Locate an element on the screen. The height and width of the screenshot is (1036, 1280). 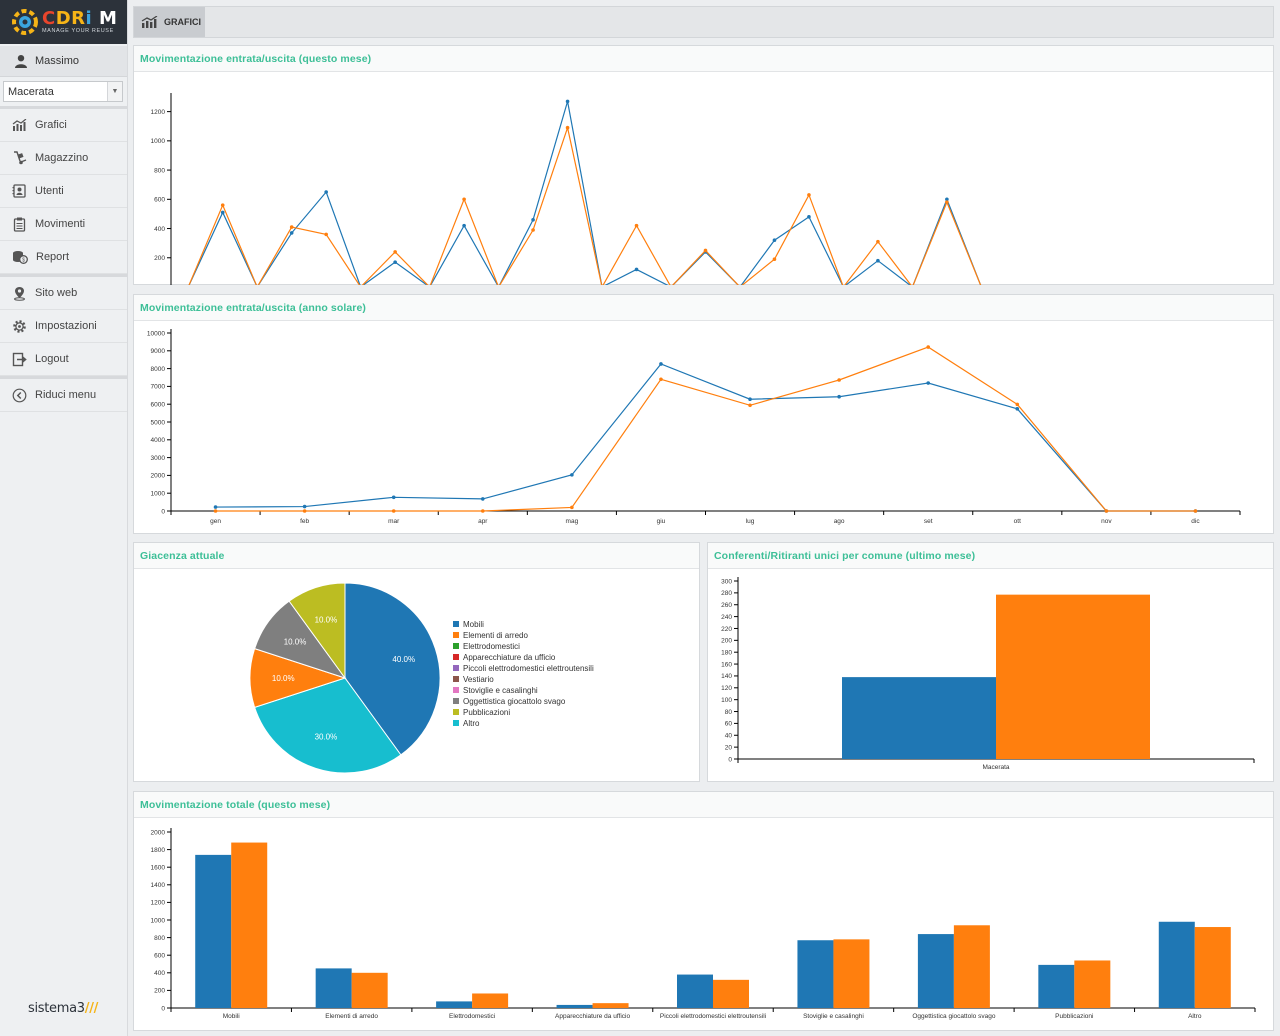
menu-item-utenti: Utenti is located at coordinates (63, 191).